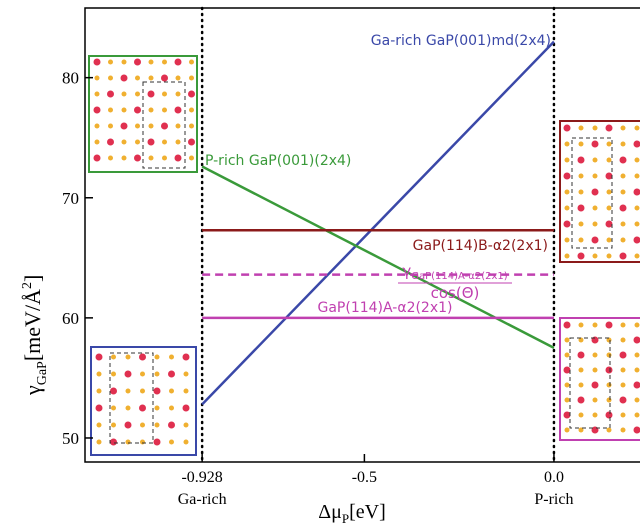 This screenshot has width=640, height=526. Describe the element at coordinates (345, 518) in the screenshot. I see `x-label-sub: P` at that location.